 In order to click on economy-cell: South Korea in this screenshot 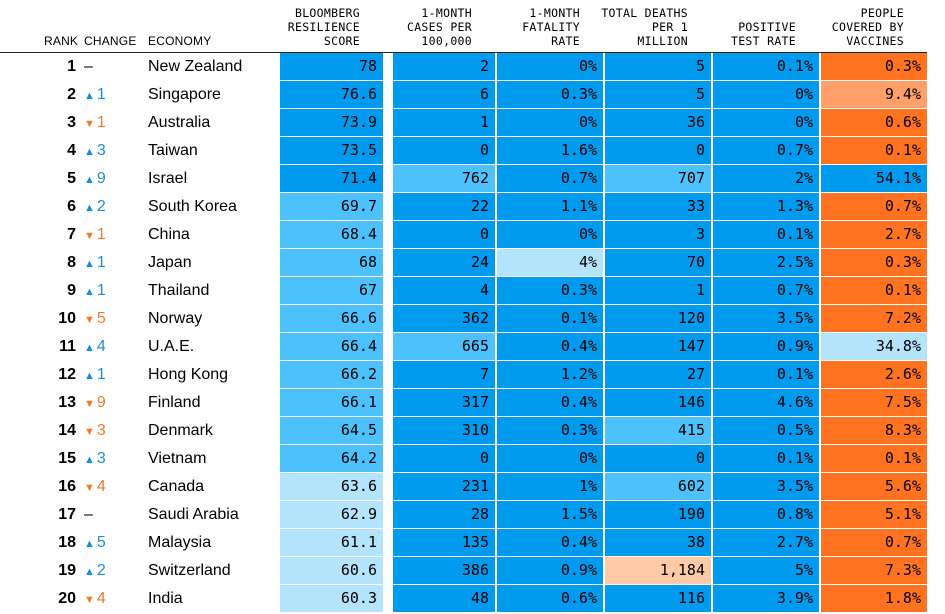, I will do `click(192, 206)`.